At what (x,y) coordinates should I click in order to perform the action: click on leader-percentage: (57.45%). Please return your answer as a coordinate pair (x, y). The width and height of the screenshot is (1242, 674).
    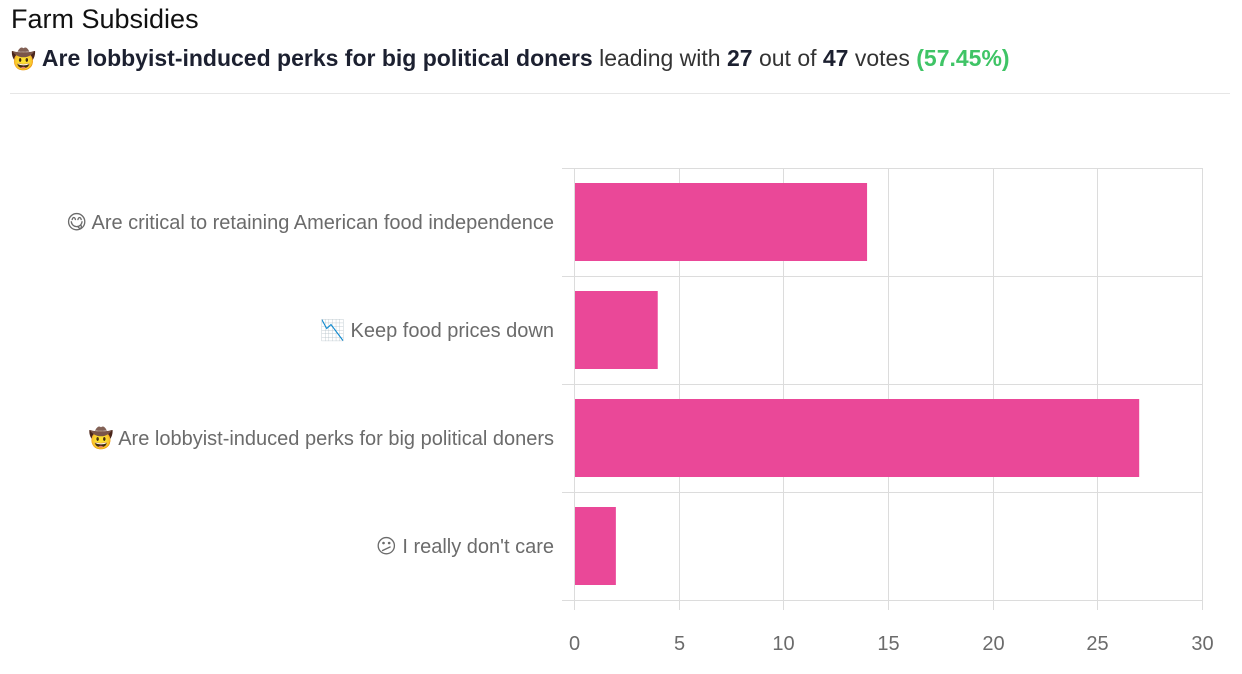
    Looking at the image, I should click on (963, 58).